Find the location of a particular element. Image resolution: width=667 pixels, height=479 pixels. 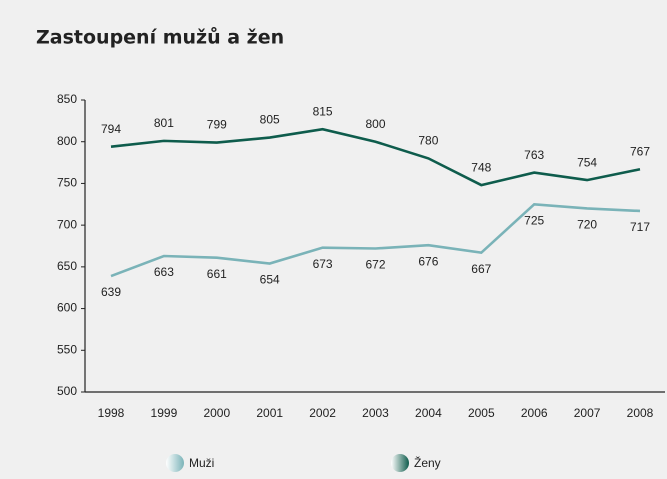

x-tick-label: 2006 is located at coordinates (534, 413).